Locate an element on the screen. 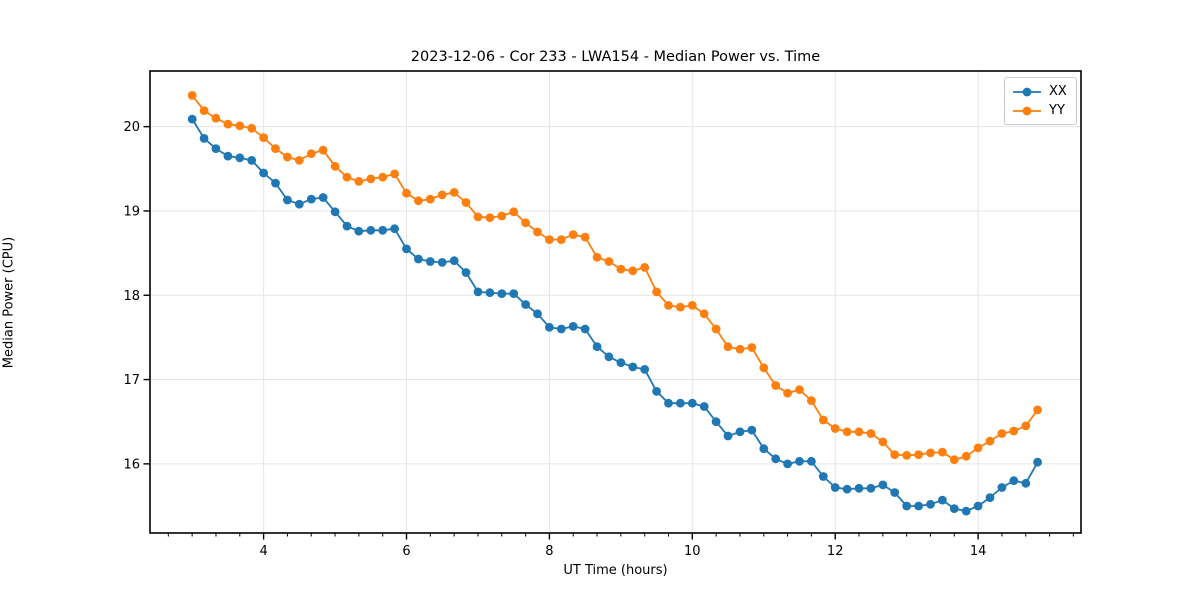 This screenshot has width=1200, height=600. x-tick-label: 6 is located at coordinates (406, 551).